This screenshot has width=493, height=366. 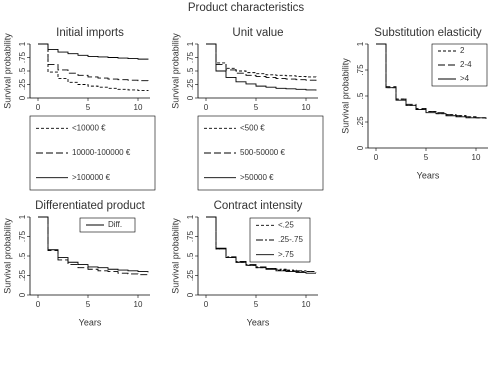 What do you see at coordinates (257, 177) in the screenshot?
I see `legend-label: >50000 €` at bounding box center [257, 177].